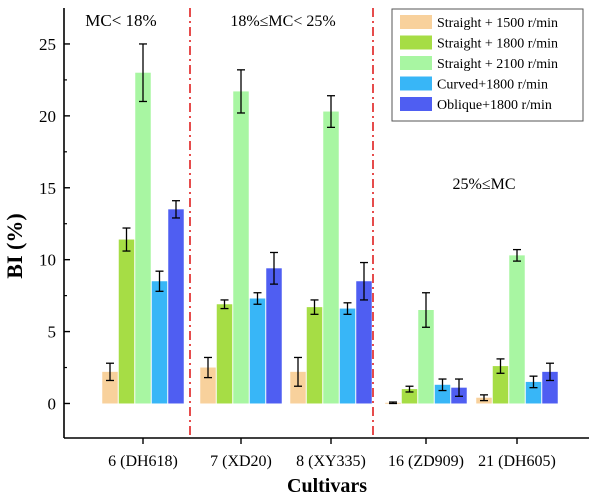 The width and height of the screenshot is (597, 499). Describe the element at coordinates (327, 486) in the screenshot. I see `x-axis-label: Cultivars` at that location.